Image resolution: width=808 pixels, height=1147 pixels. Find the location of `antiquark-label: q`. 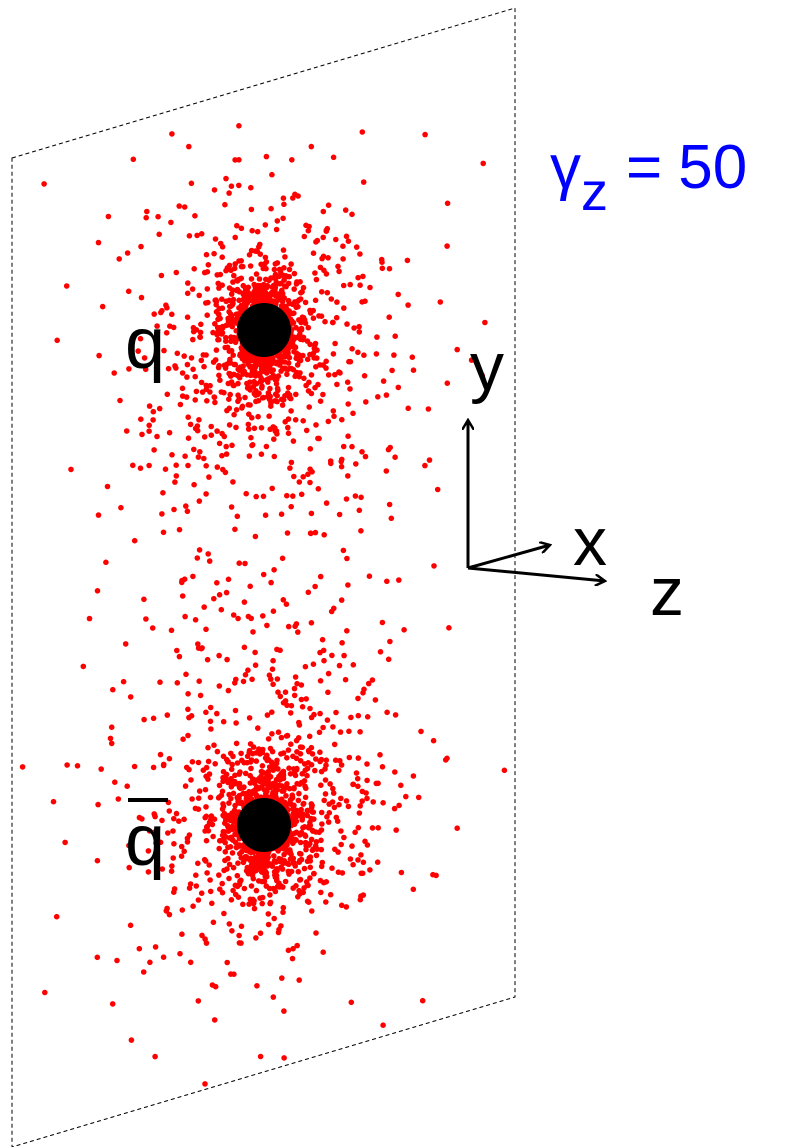

antiquark-label: q is located at coordinates (145, 841).